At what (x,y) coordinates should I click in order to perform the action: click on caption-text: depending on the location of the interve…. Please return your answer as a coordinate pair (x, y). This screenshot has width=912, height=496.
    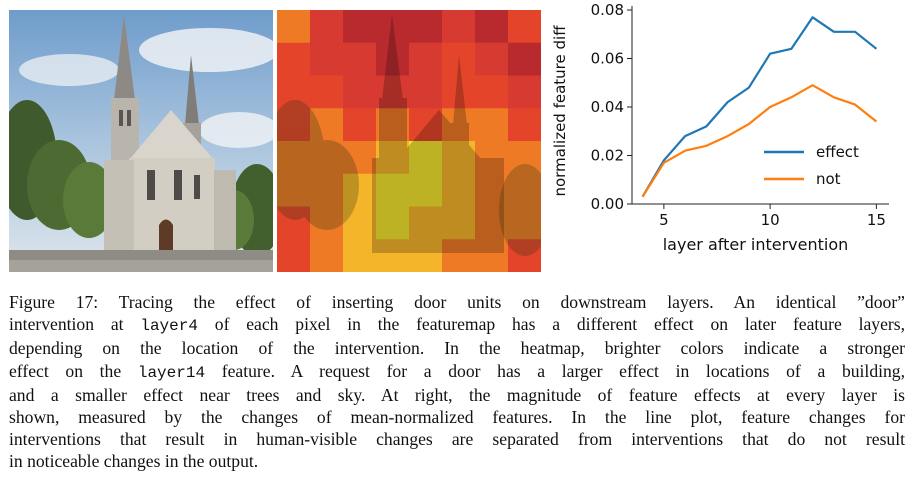
    Looking at the image, I should click on (457, 348).